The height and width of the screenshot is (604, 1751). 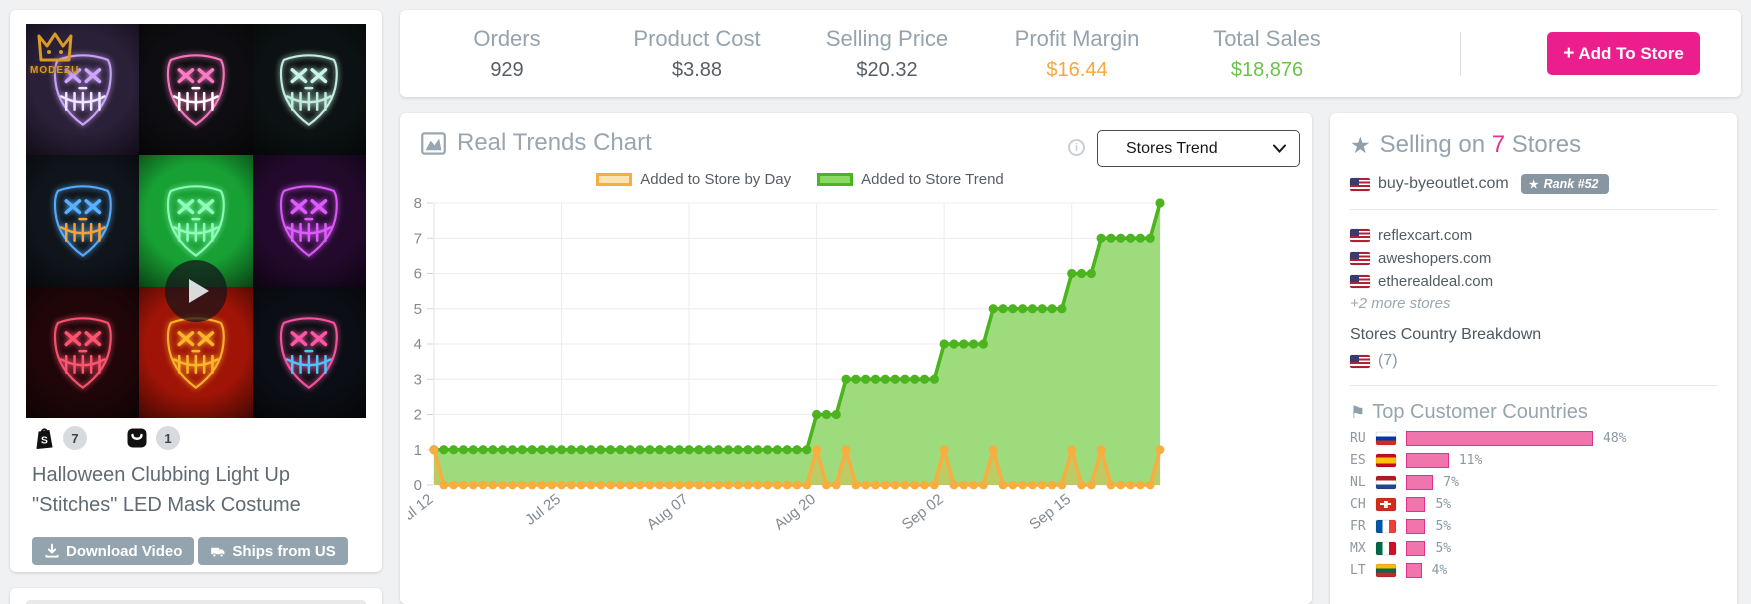 What do you see at coordinates (1386, 526) in the screenshot?
I see `fr-flag-icon` at bounding box center [1386, 526].